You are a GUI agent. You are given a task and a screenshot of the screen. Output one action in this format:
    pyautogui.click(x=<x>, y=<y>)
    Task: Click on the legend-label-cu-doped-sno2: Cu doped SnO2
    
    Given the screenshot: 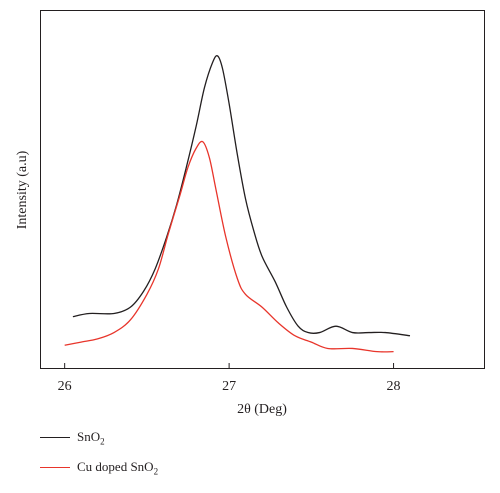 What is the action you would take?
    pyautogui.click(x=117, y=467)
    